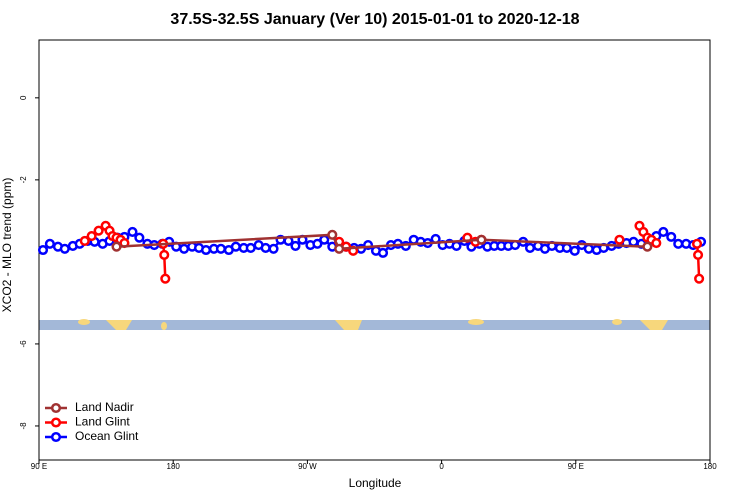 This screenshot has height=500, width=750. What do you see at coordinates (441, 466) in the screenshot?
I see `x-tick-label: 0` at bounding box center [441, 466].